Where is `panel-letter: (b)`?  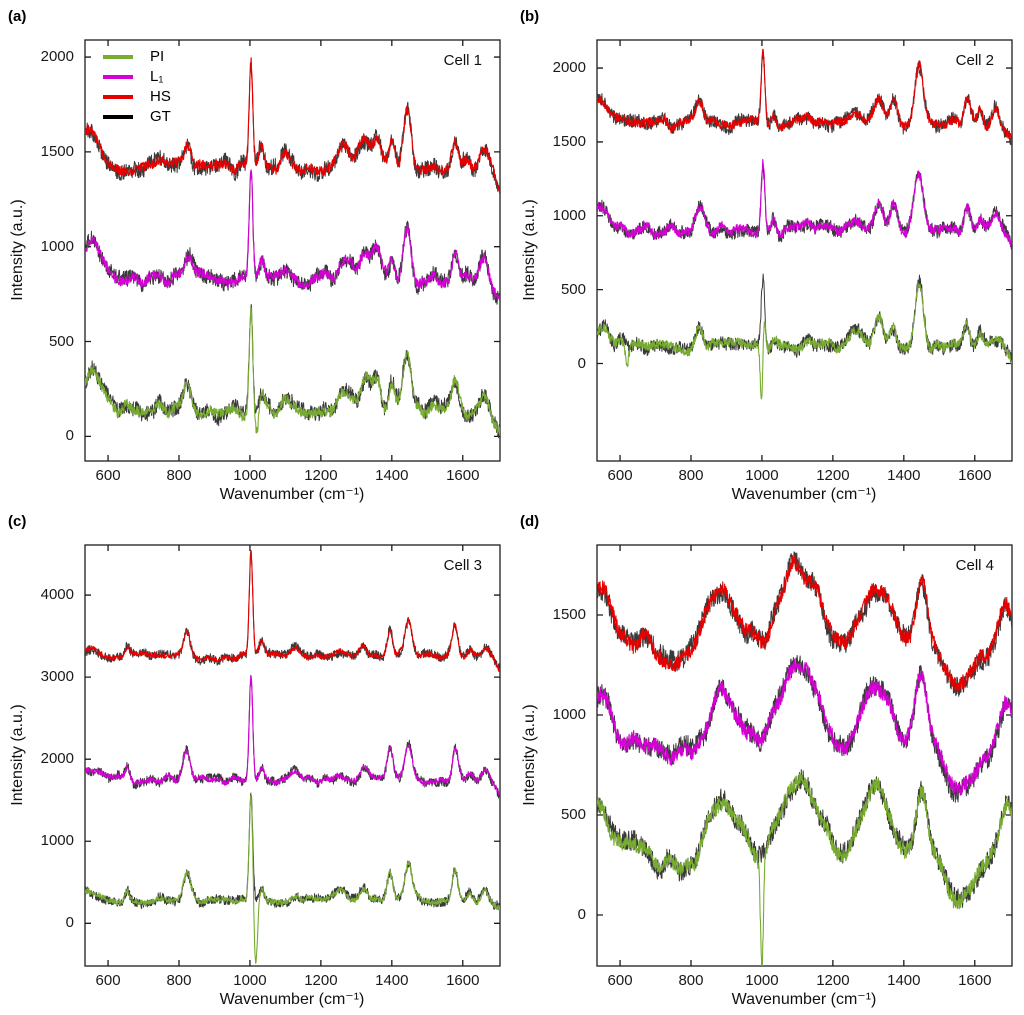 panel-letter: (b) is located at coordinates (530, 16).